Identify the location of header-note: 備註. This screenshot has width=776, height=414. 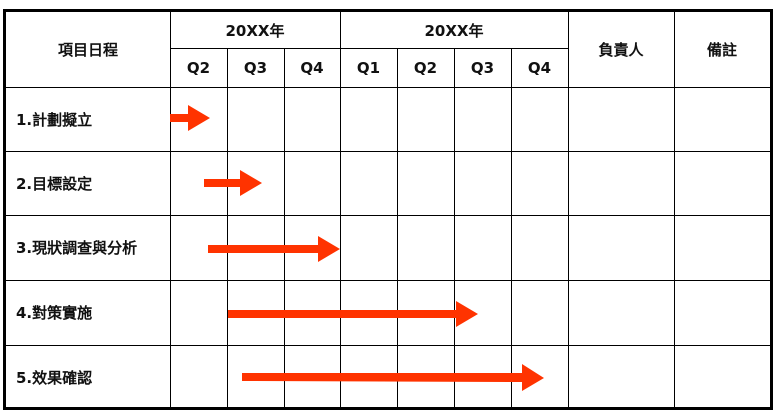
(721, 50).